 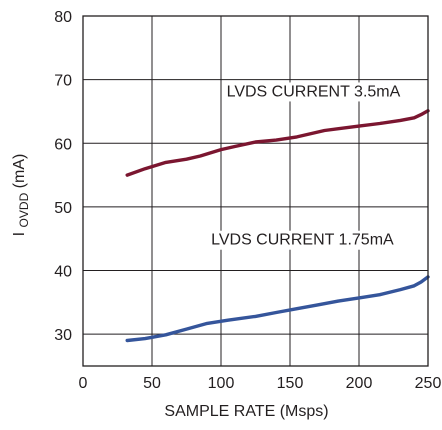 What do you see at coordinates (246, 411) in the screenshot?
I see `x-axis-label: SAMPLE RATE (Msps)` at bounding box center [246, 411].